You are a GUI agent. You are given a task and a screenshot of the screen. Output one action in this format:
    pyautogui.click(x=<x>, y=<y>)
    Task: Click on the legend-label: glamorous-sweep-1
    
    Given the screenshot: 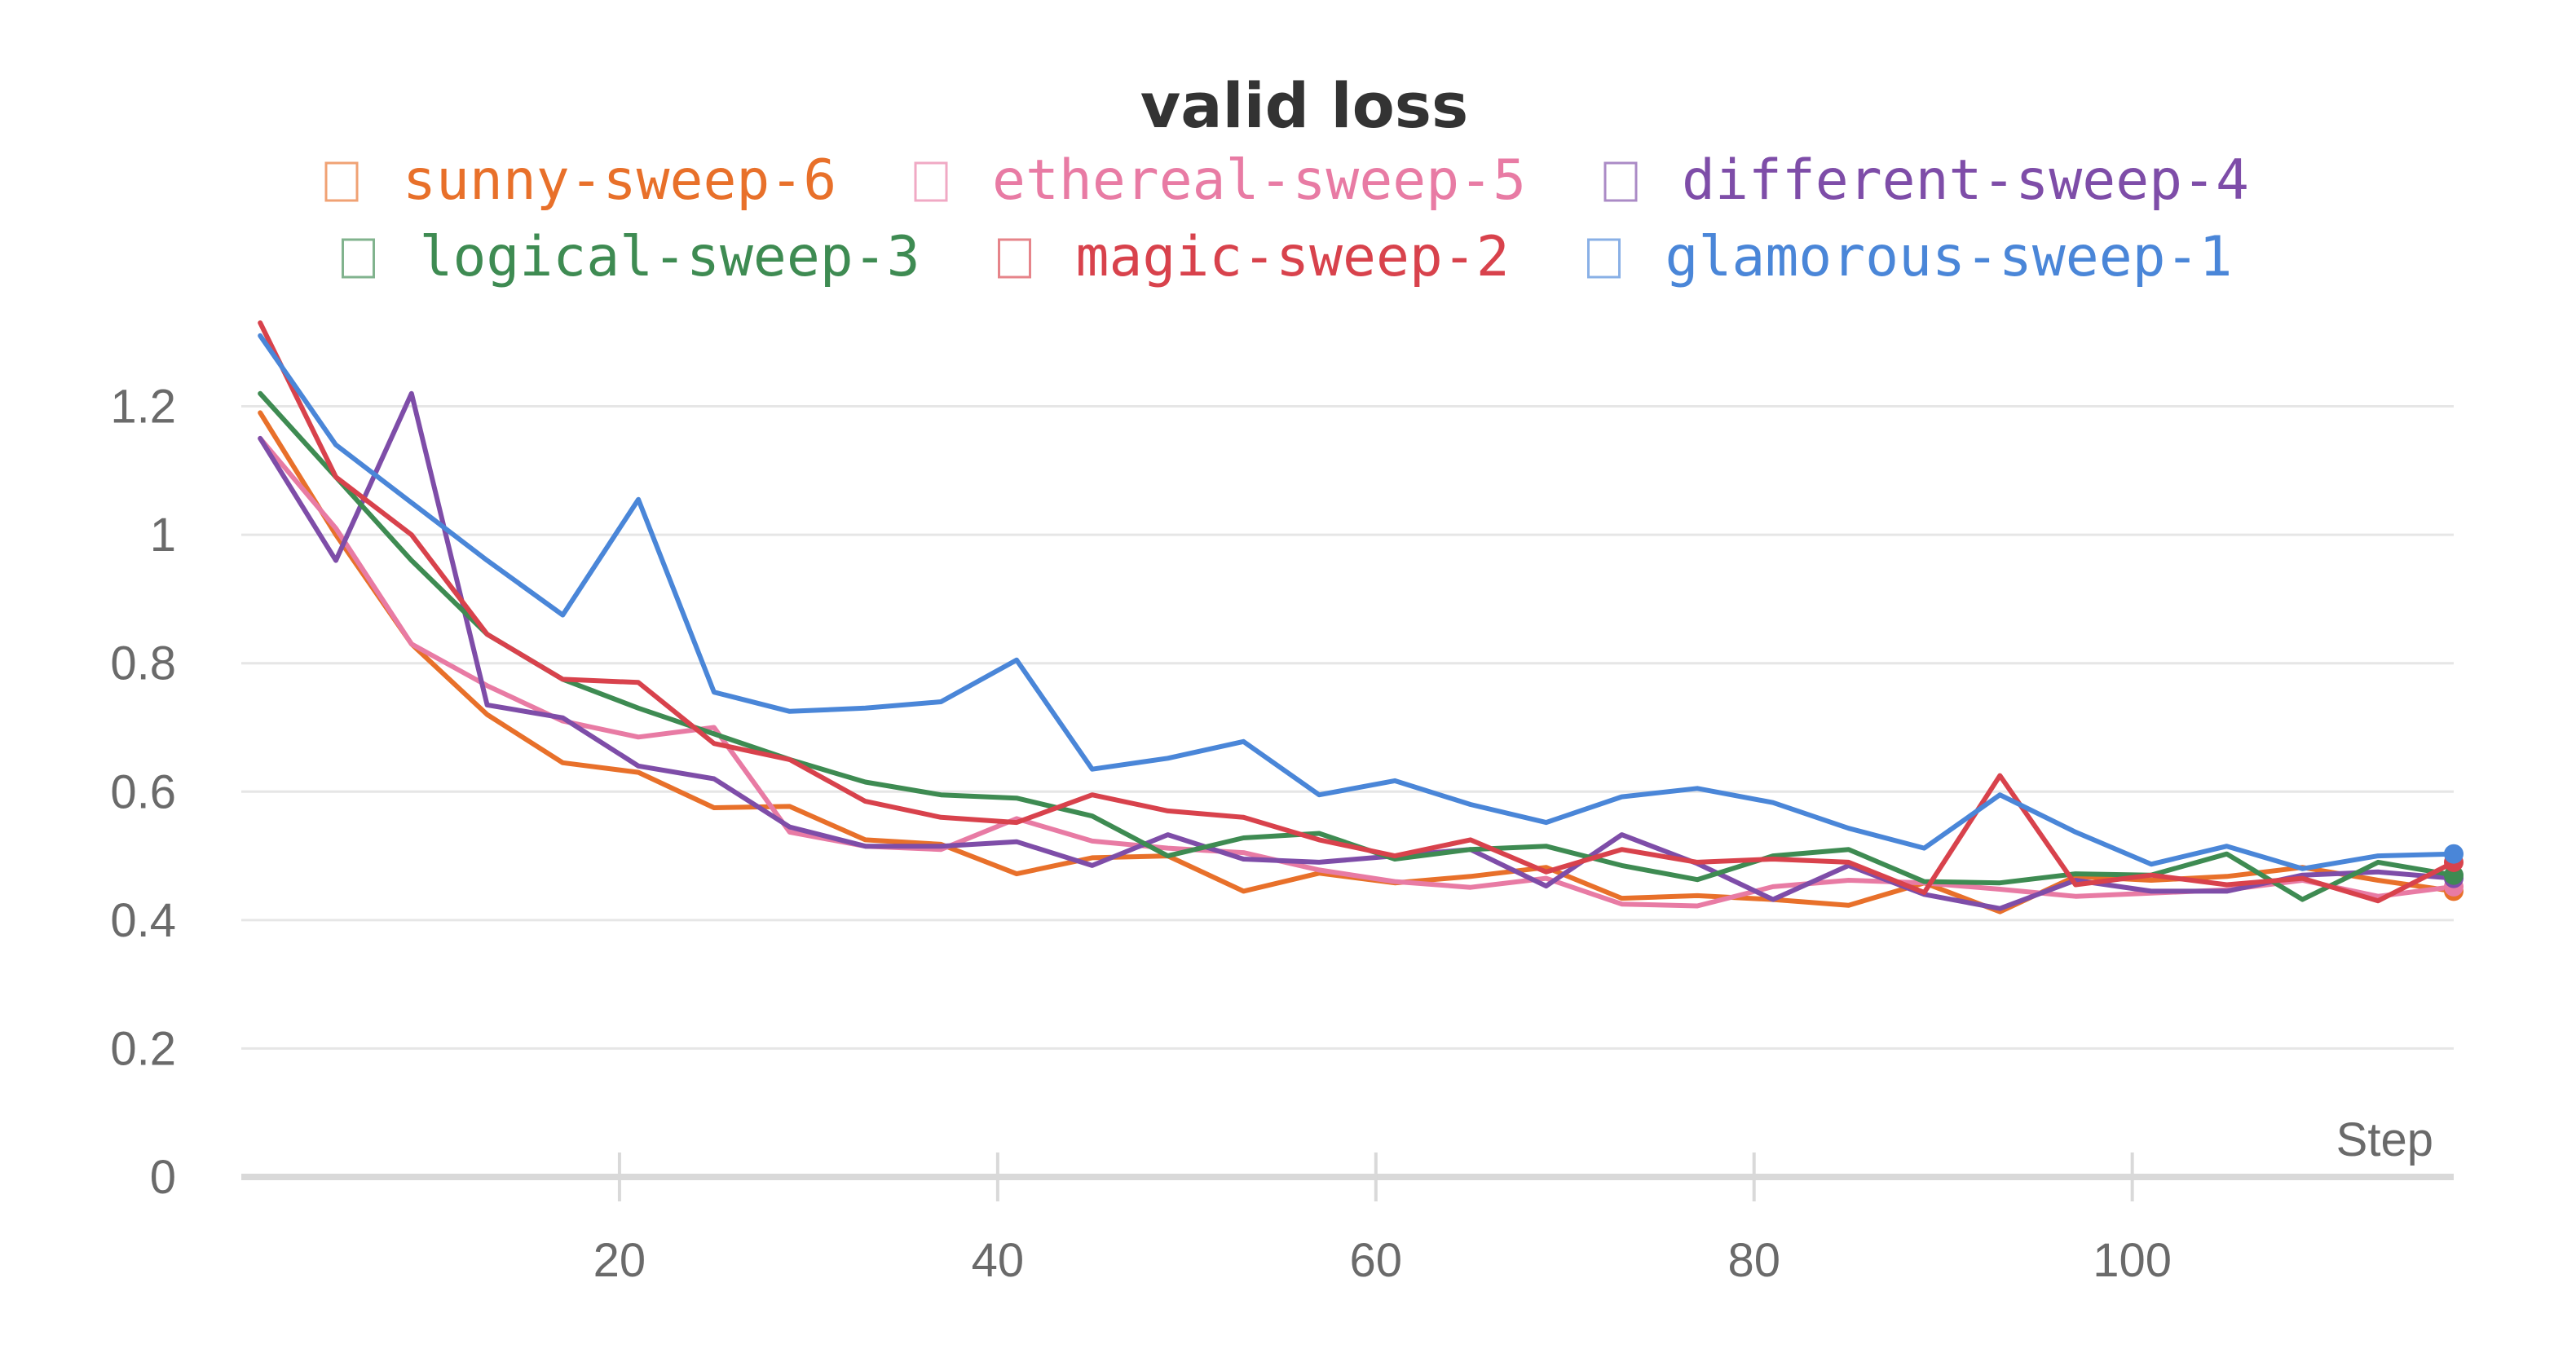 What is the action you would take?
    pyautogui.click(x=1949, y=257)
    